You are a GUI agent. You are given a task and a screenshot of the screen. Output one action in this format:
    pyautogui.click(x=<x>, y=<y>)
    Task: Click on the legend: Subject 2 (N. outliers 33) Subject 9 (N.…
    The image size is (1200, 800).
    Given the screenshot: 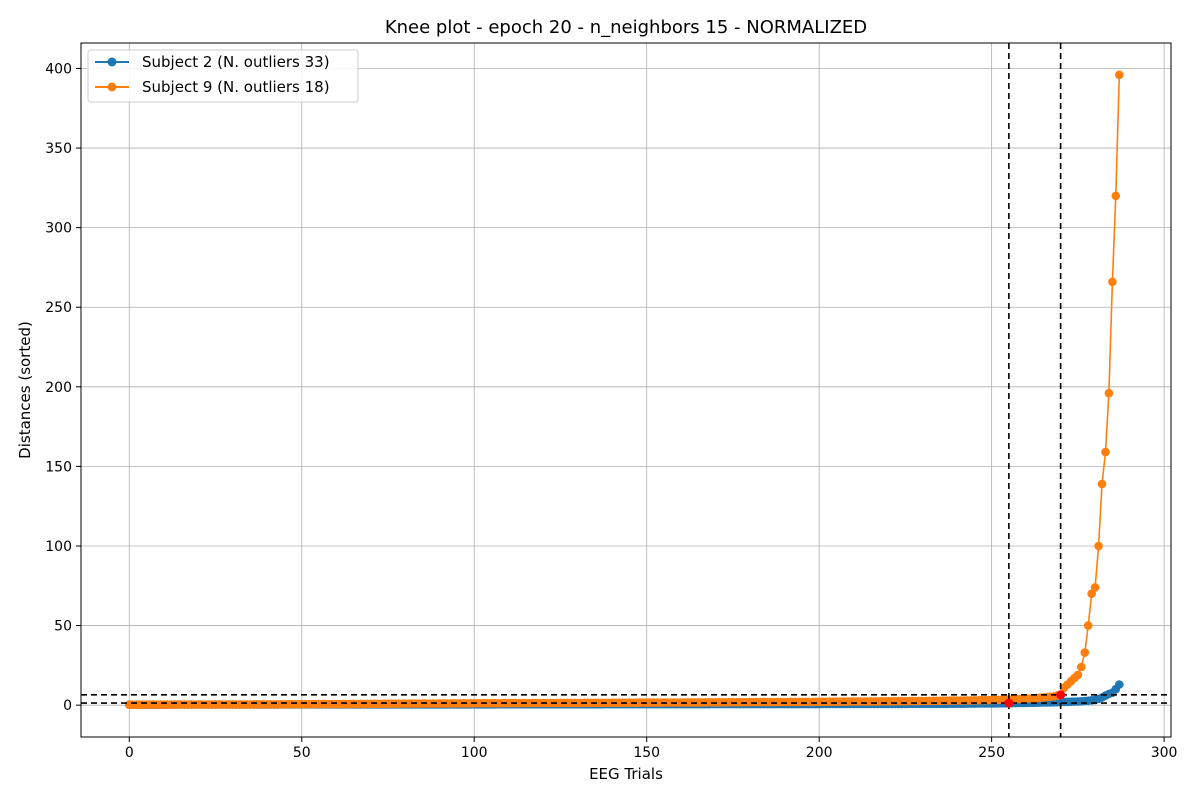 What is the action you would take?
    pyautogui.click(x=223, y=76)
    